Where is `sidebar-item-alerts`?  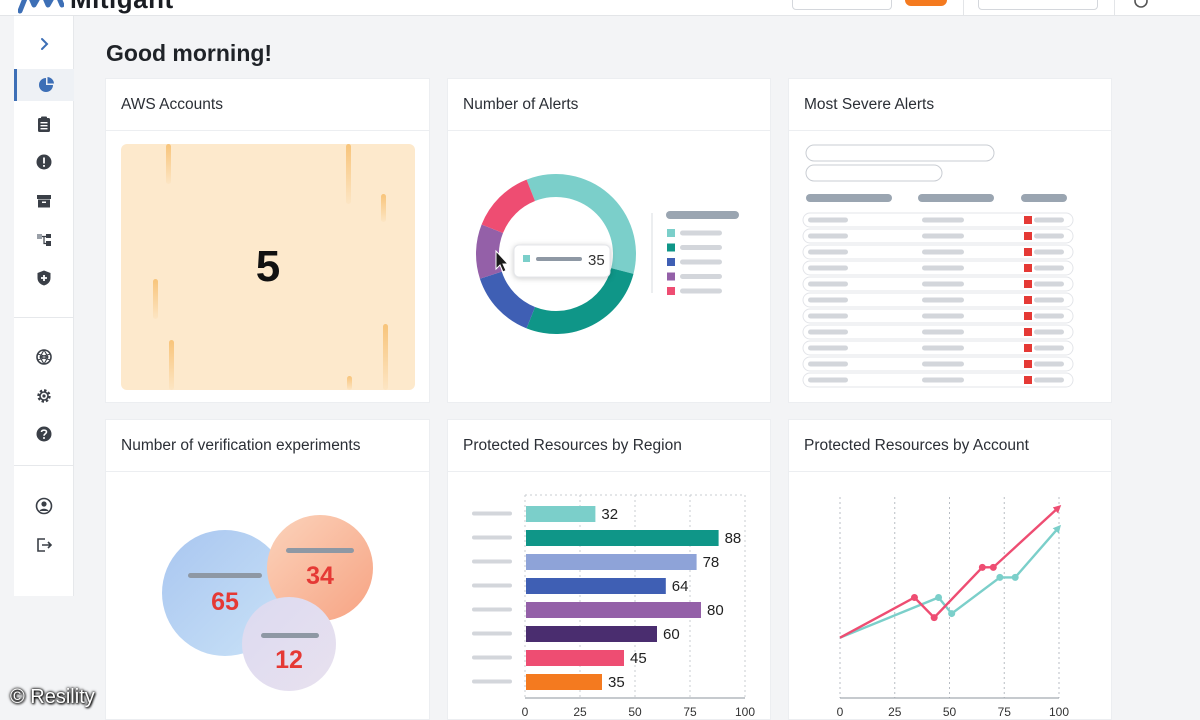
sidebar-item-alerts is located at coordinates (44, 162).